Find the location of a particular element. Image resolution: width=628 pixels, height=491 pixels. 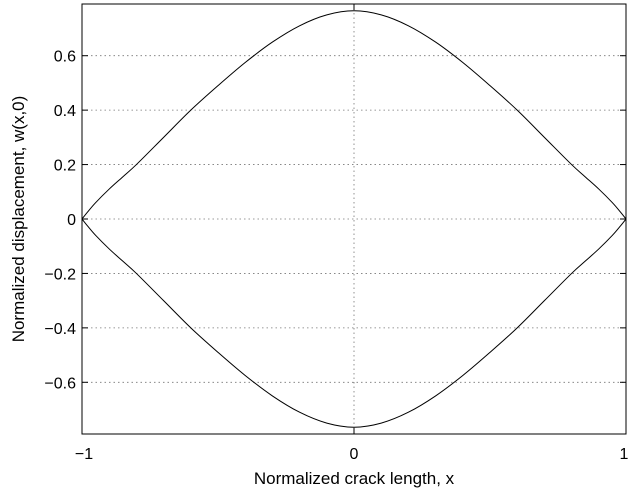

y-tick-label: −0.4 is located at coordinates (60, 329).